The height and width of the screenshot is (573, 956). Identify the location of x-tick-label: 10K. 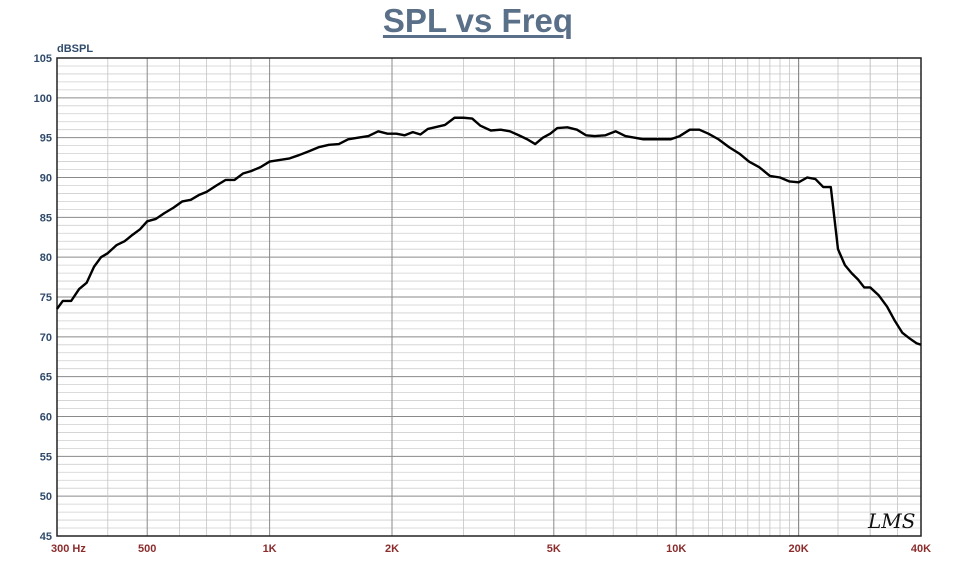
(676, 549).